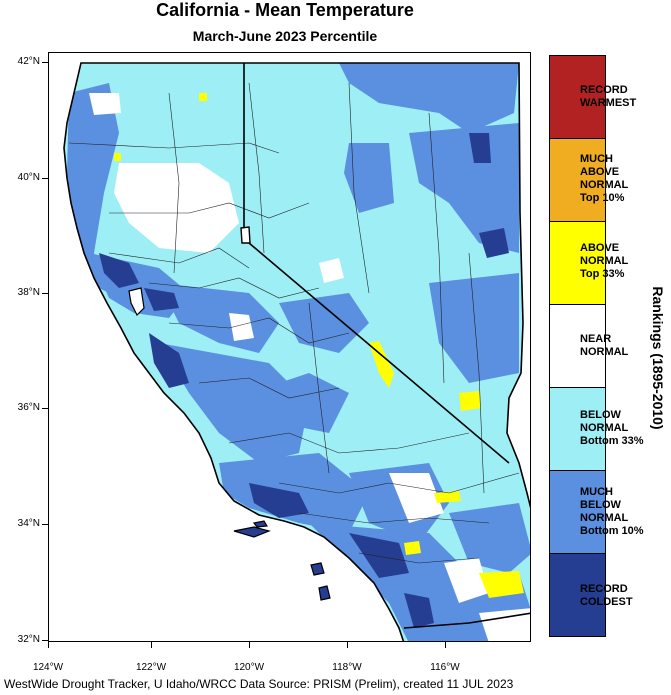 The image size is (671, 695). I want to click on legend-swatch-below-normal, so click(577, 429).